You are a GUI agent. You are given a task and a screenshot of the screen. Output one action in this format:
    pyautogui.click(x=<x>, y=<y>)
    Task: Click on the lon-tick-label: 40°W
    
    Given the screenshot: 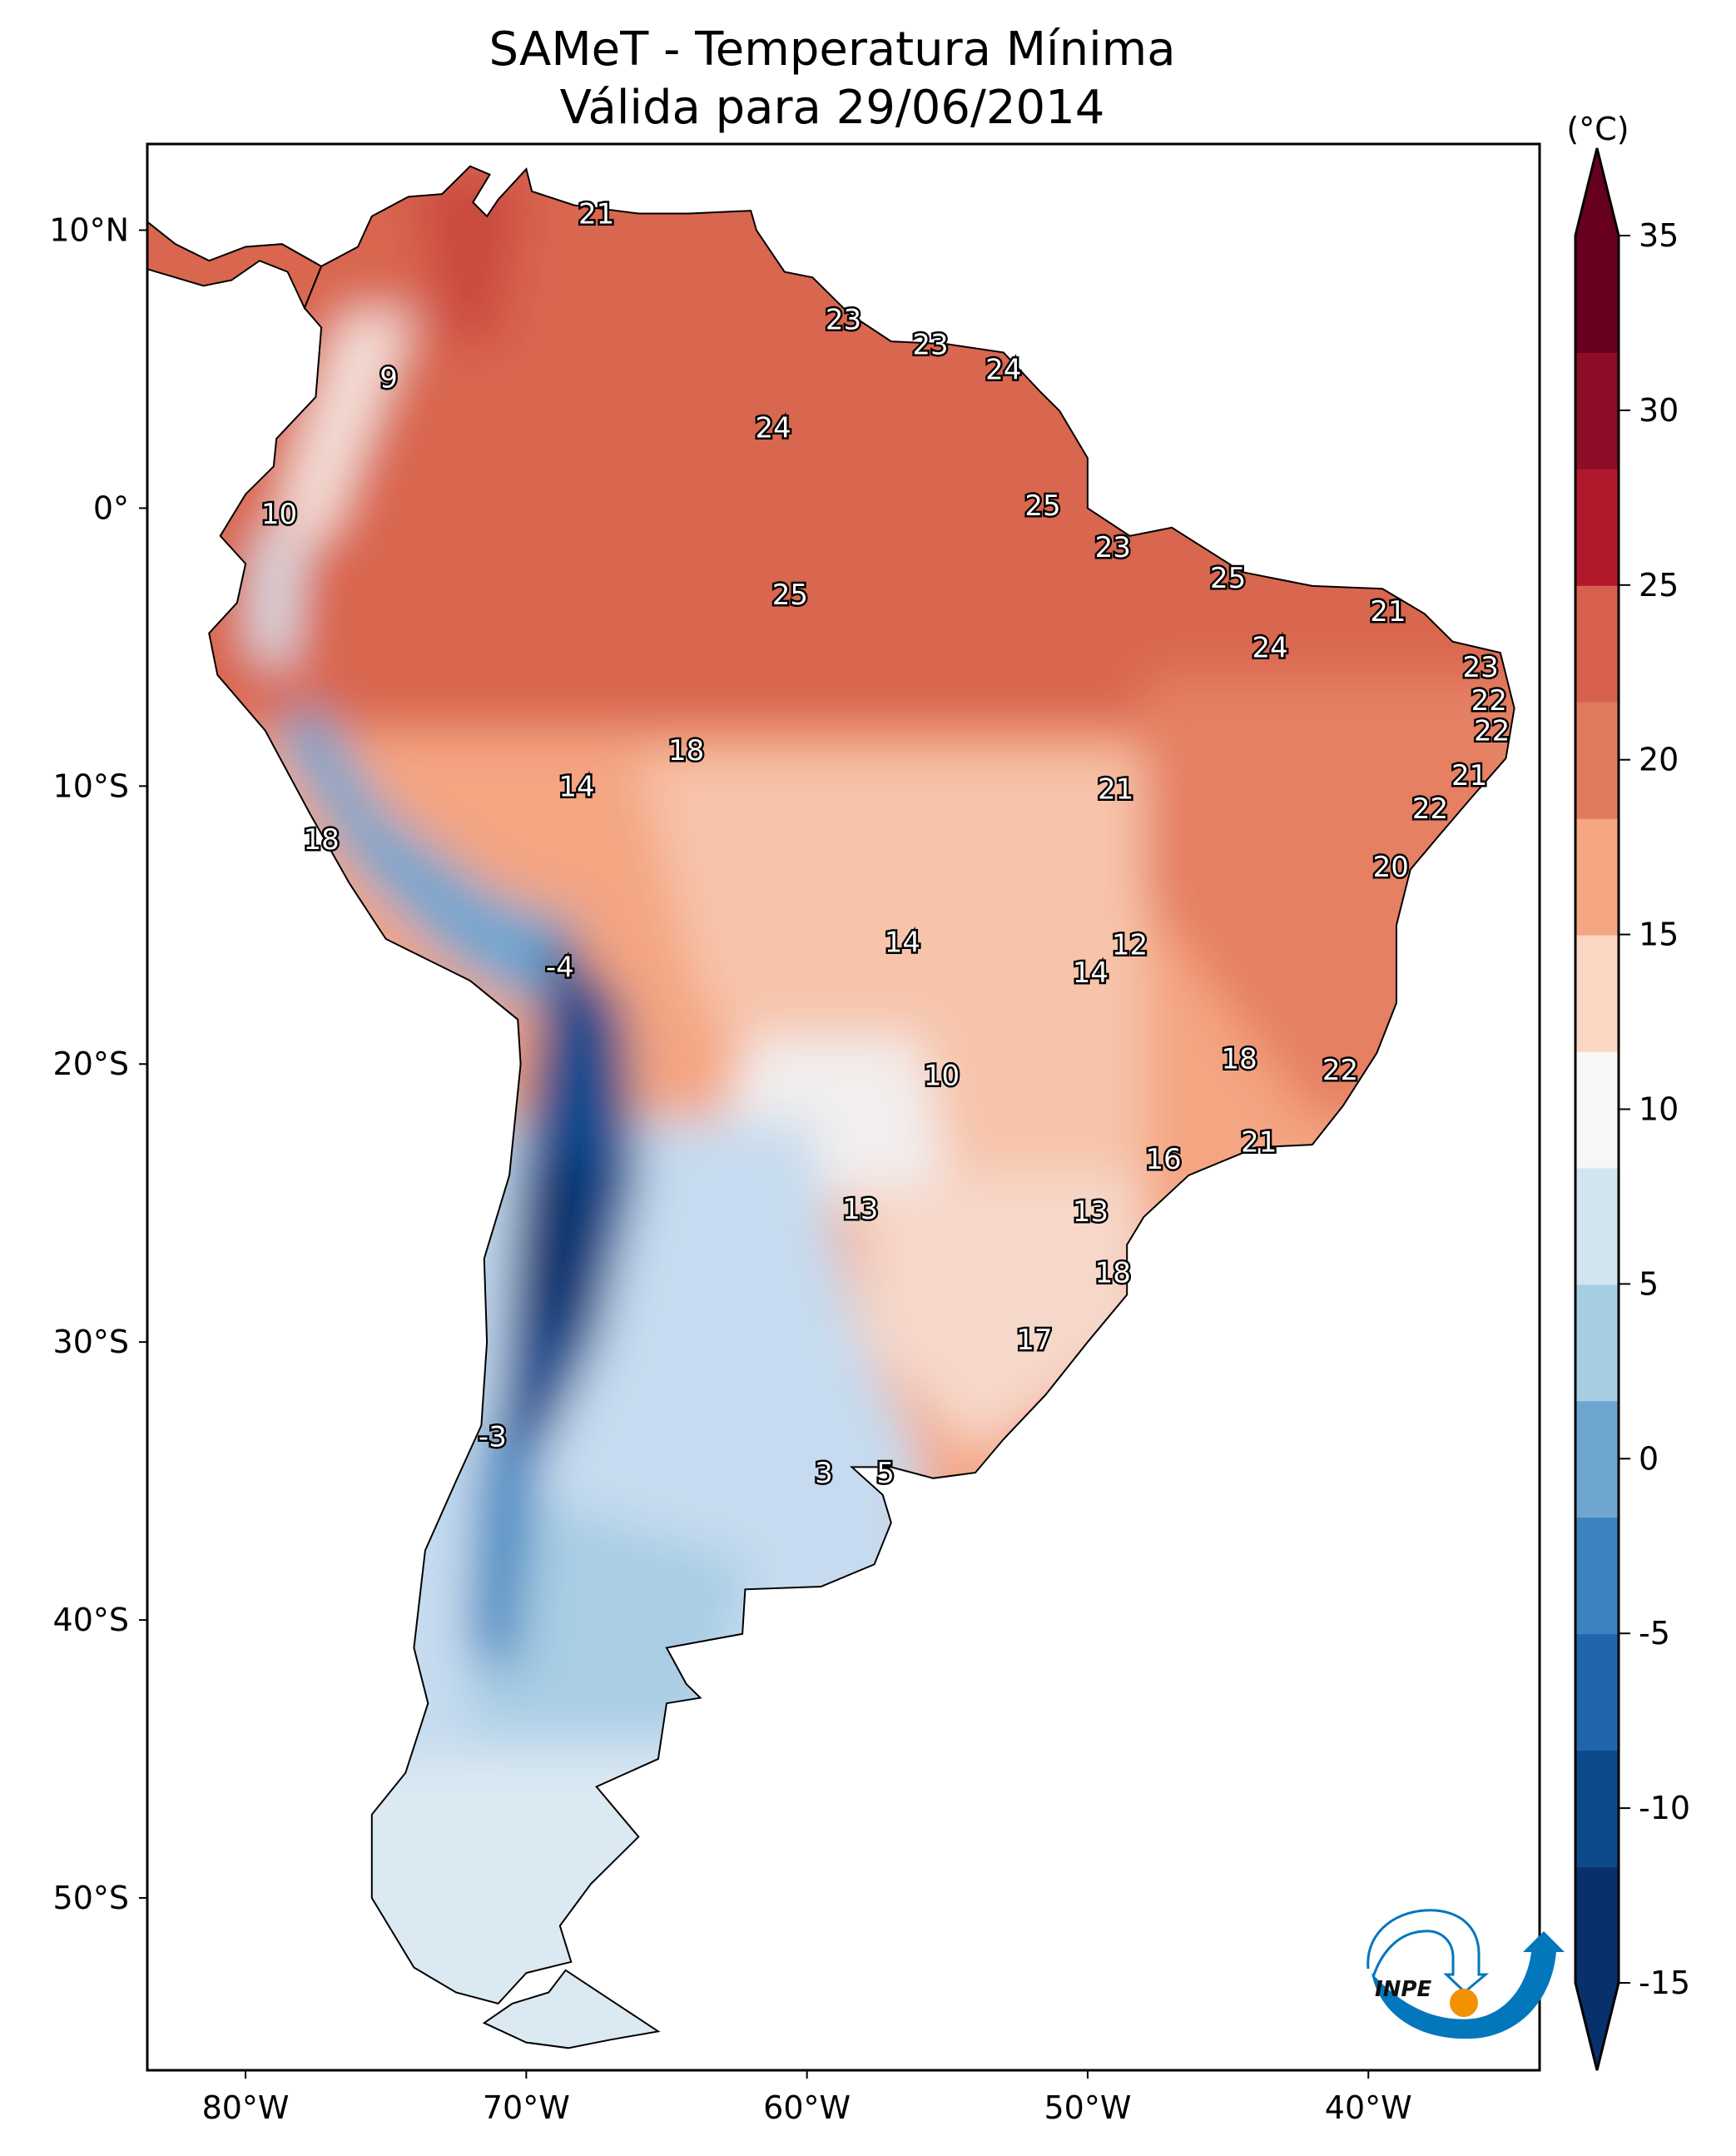 What is the action you would take?
    pyautogui.click(x=1368, y=2107)
    